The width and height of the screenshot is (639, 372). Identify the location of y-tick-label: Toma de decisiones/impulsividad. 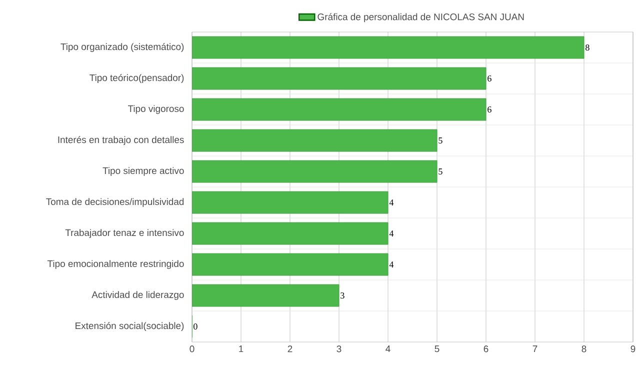
(115, 202).